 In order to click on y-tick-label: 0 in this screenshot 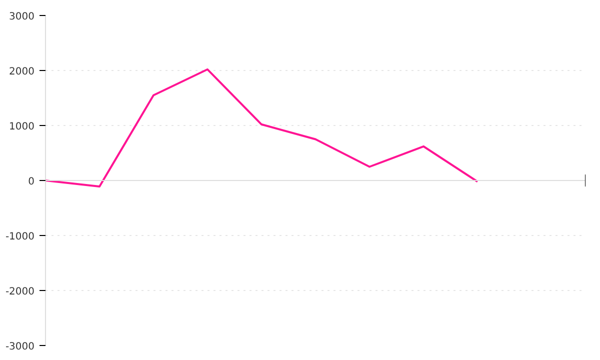, I will do `click(31, 182)`.